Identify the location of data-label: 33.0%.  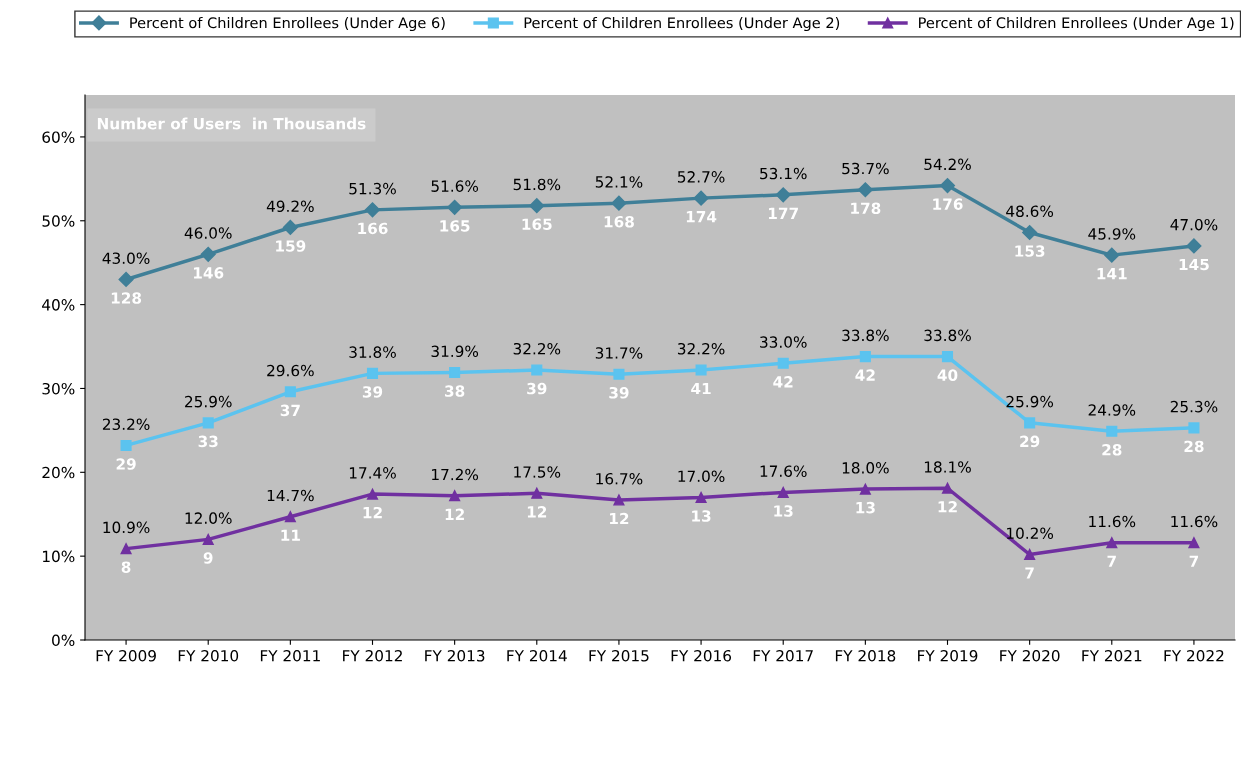
(783, 342).